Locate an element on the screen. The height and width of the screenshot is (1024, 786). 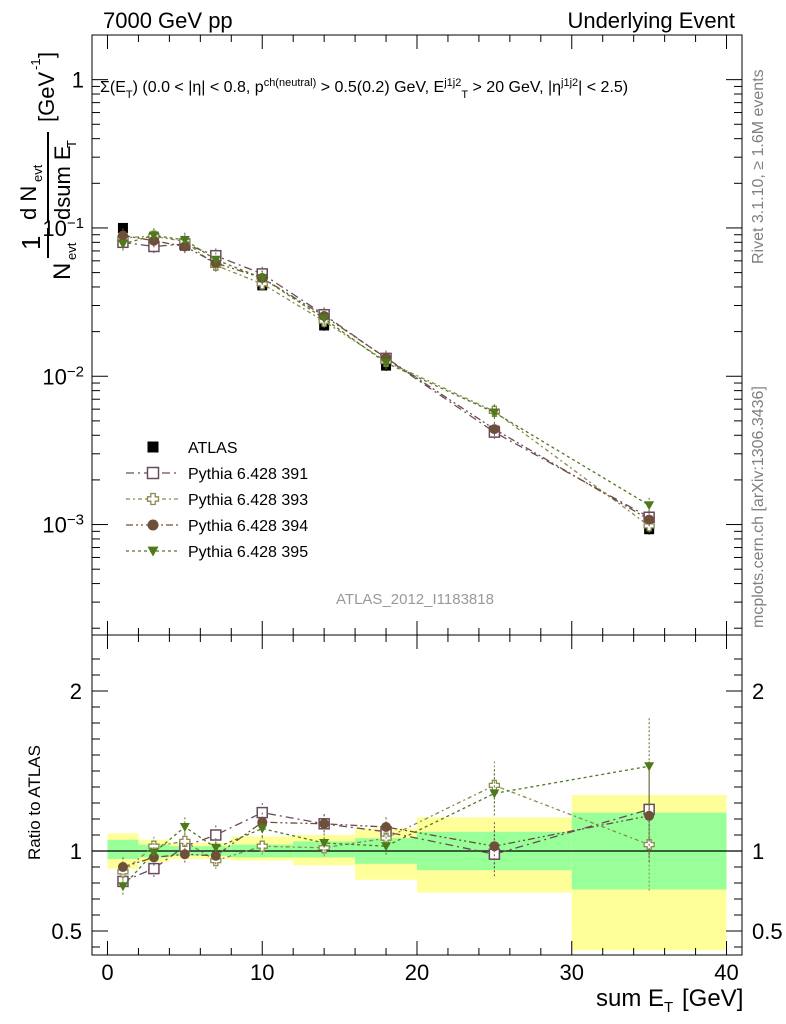
svg-text: d N is located at coordinates (28, 203).